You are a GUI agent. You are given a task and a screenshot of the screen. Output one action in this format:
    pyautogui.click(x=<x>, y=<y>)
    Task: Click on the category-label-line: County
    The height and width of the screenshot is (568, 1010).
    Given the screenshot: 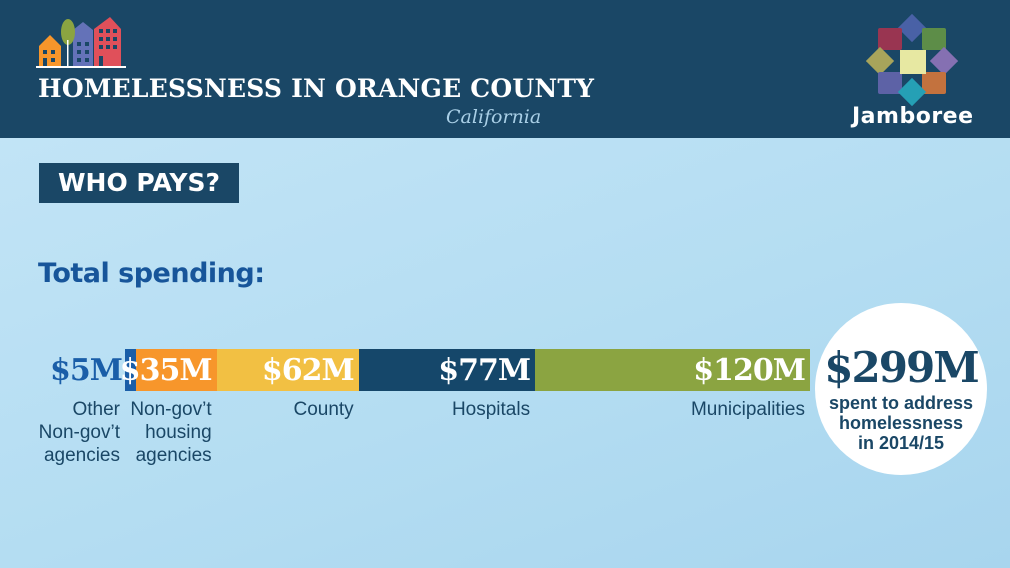 What is the action you would take?
    pyautogui.click(x=323, y=409)
    